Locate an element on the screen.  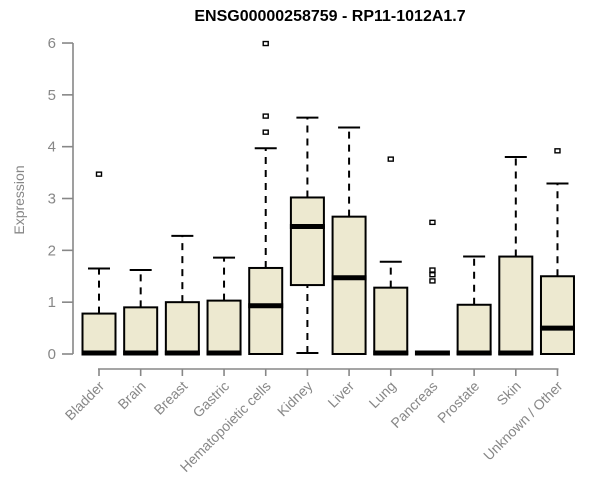
y-tick-label: 0 is located at coordinates (52, 354).